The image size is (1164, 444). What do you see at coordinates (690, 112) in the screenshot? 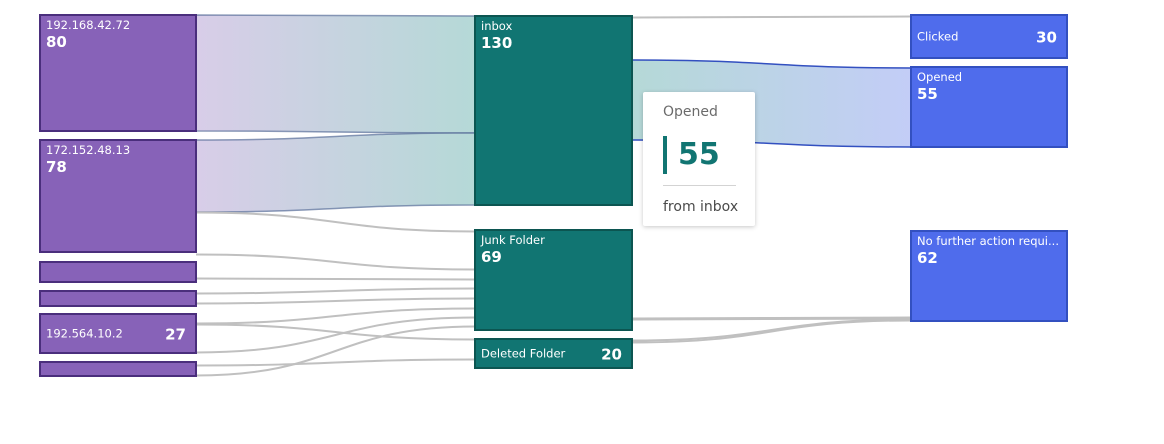
I see `tooltip-title: Opened` at bounding box center [690, 112].